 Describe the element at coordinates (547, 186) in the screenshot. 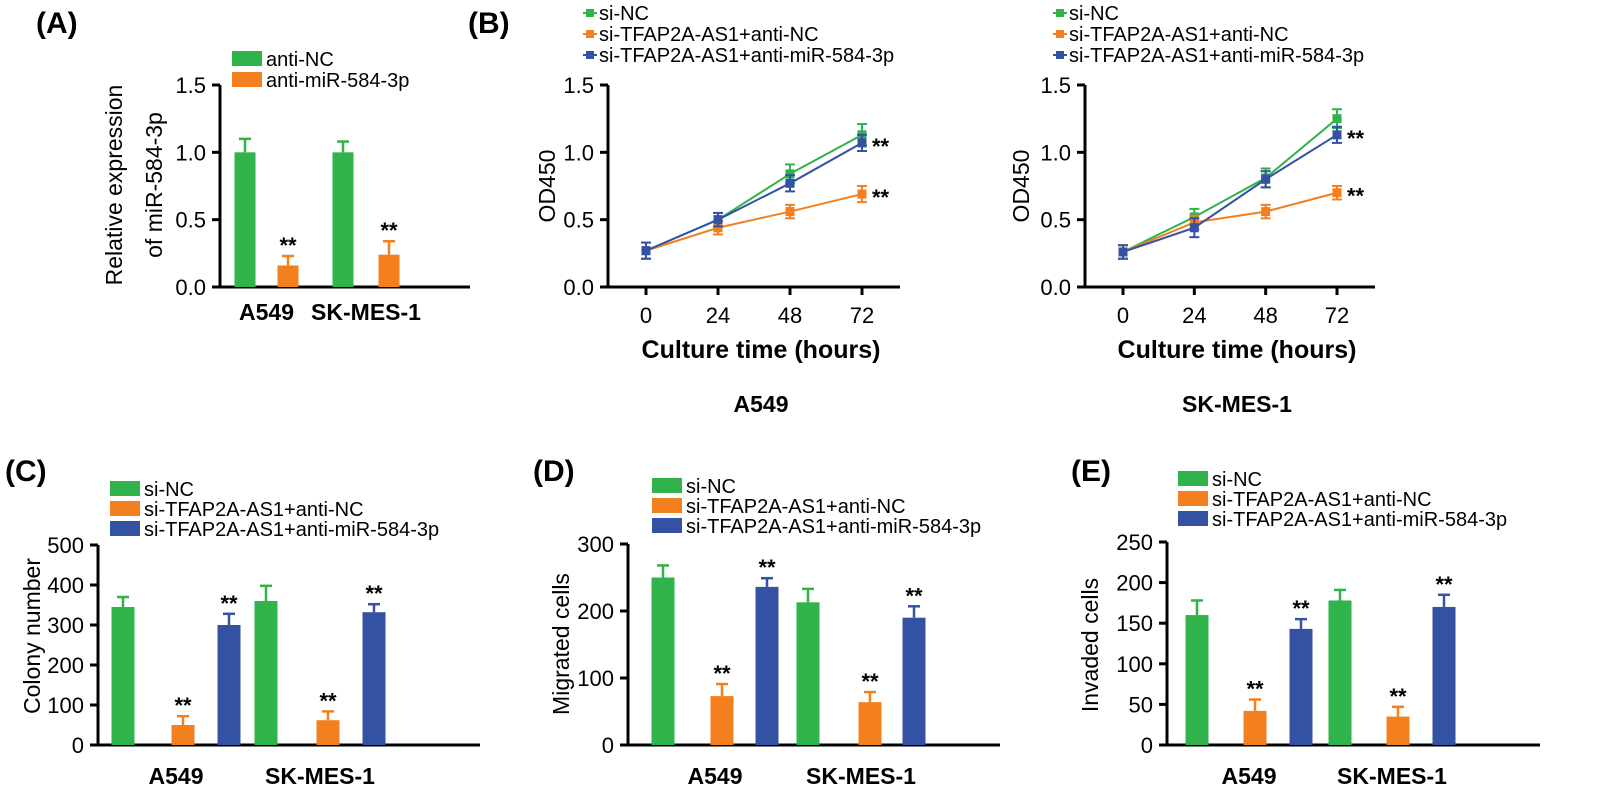

I see `panel-b1-y-axis-label: OD450` at that location.